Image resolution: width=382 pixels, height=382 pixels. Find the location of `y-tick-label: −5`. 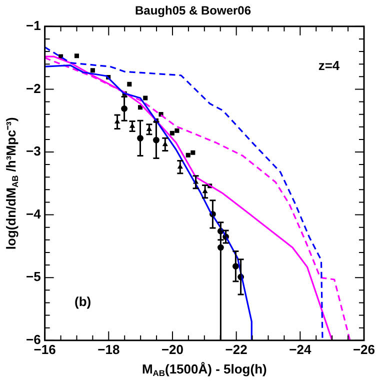

y-tick-label: −5 is located at coordinates (33, 276).